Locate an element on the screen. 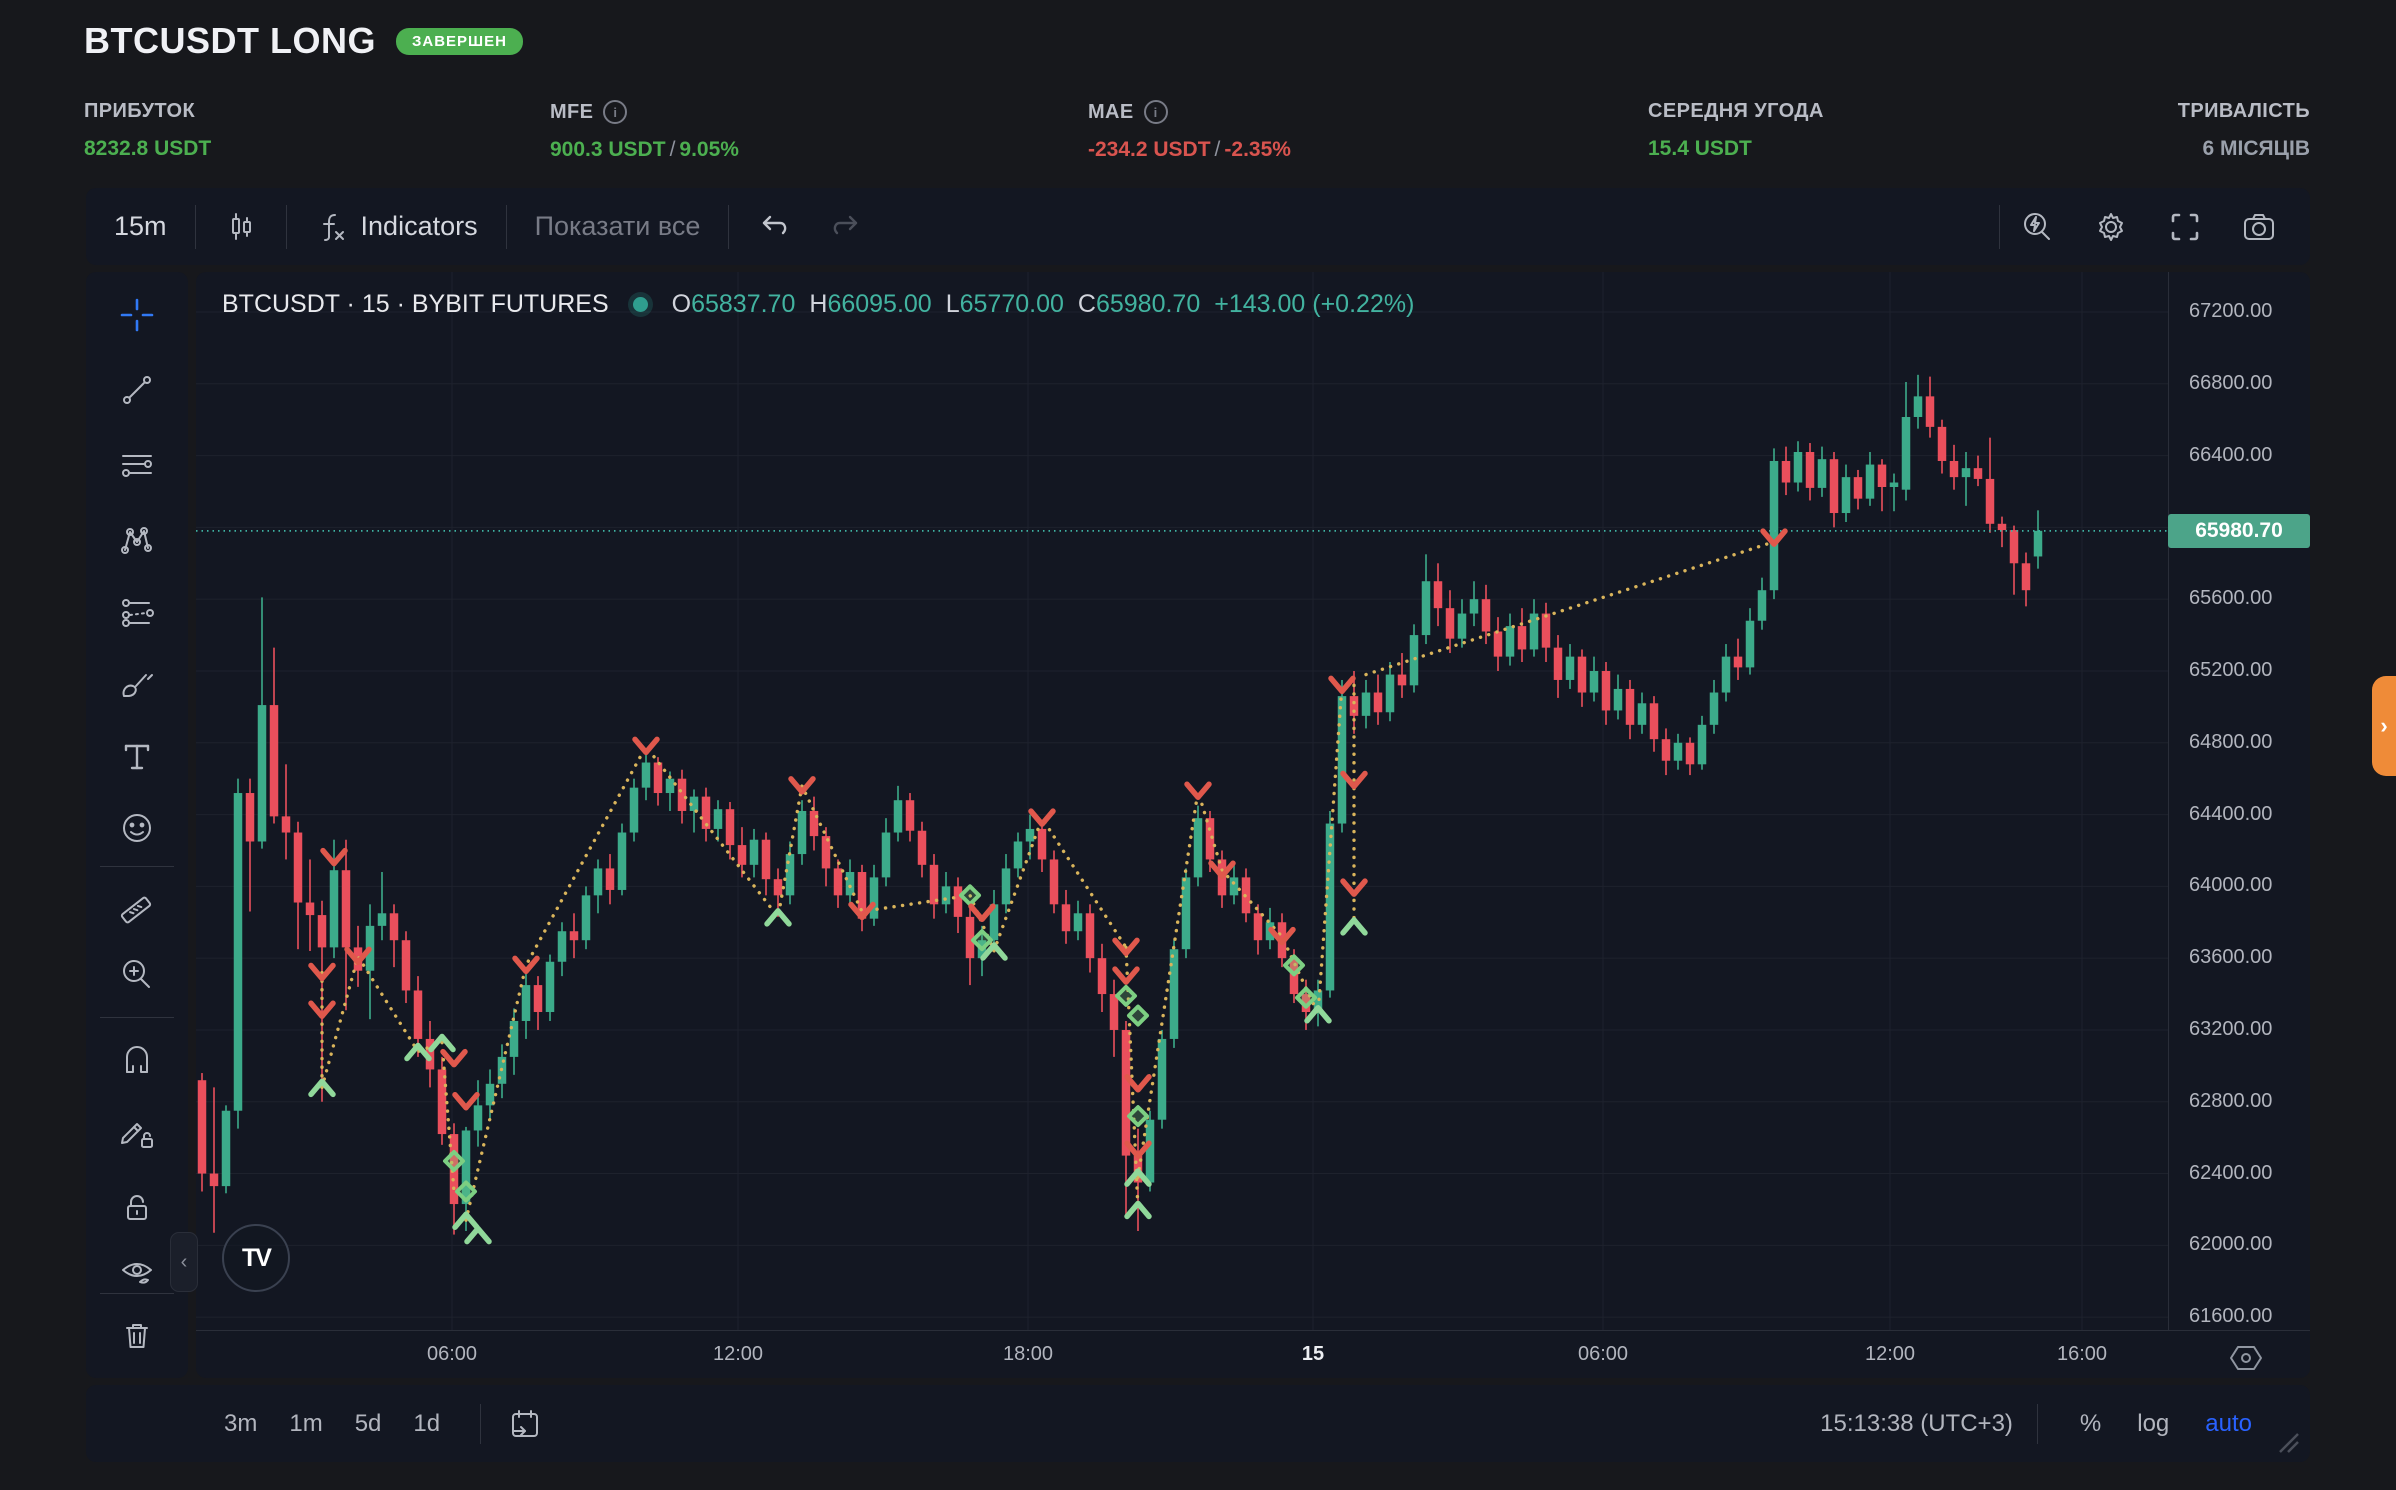 The height and width of the screenshot is (1490, 2396). stat-avg-trade: СЕРЕДНЯ УГОДА 15.4 USDT is located at coordinates (1736, 130).